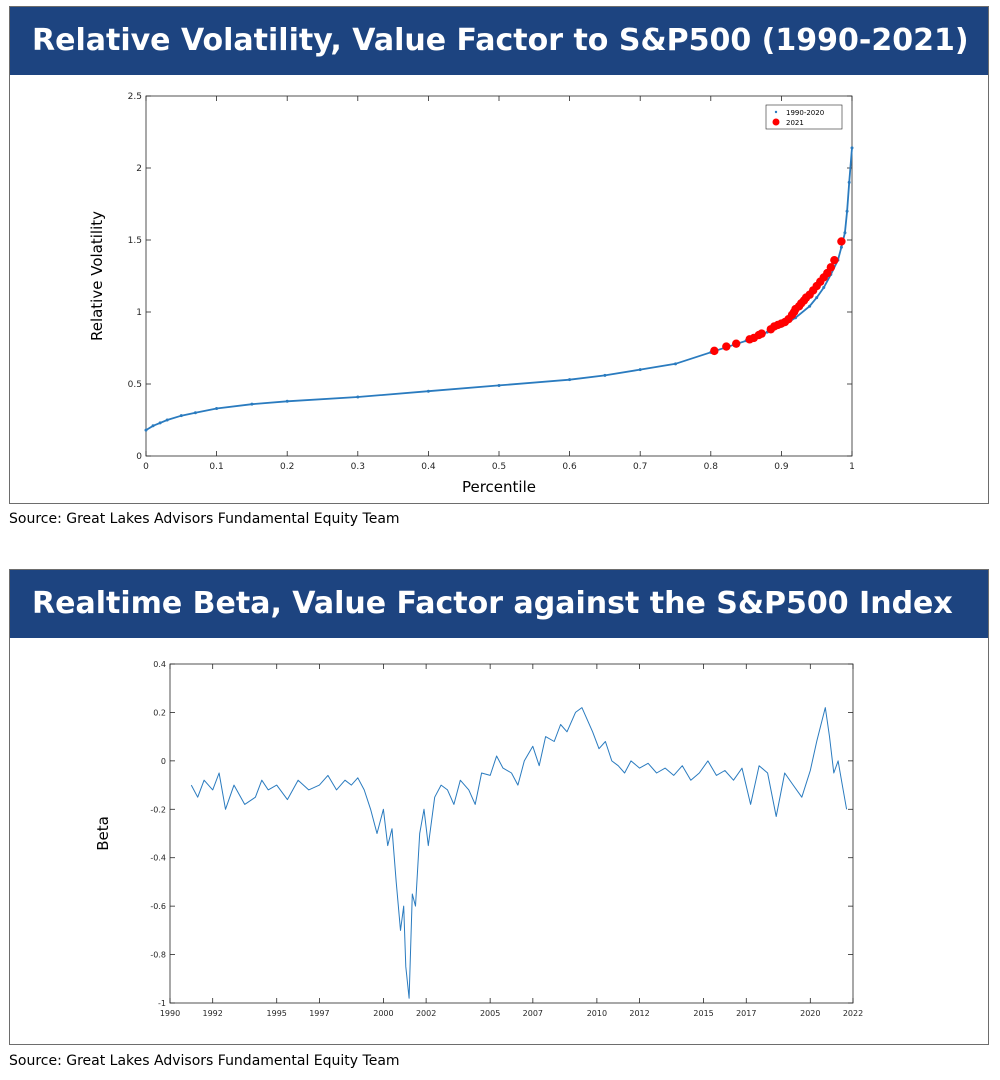 The image size is (1000, 1080). What do you see at coordinates (103, 833) in the screenshot?
I see `y-axis-label: Beta` at bounding box center [103, 833].